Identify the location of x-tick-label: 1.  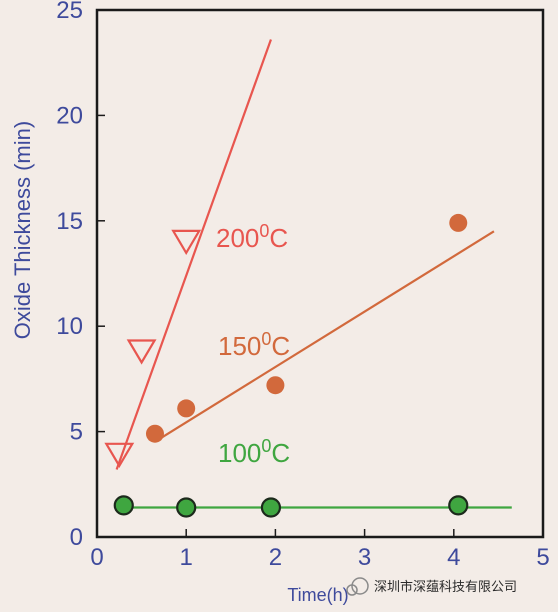
(186, 557).